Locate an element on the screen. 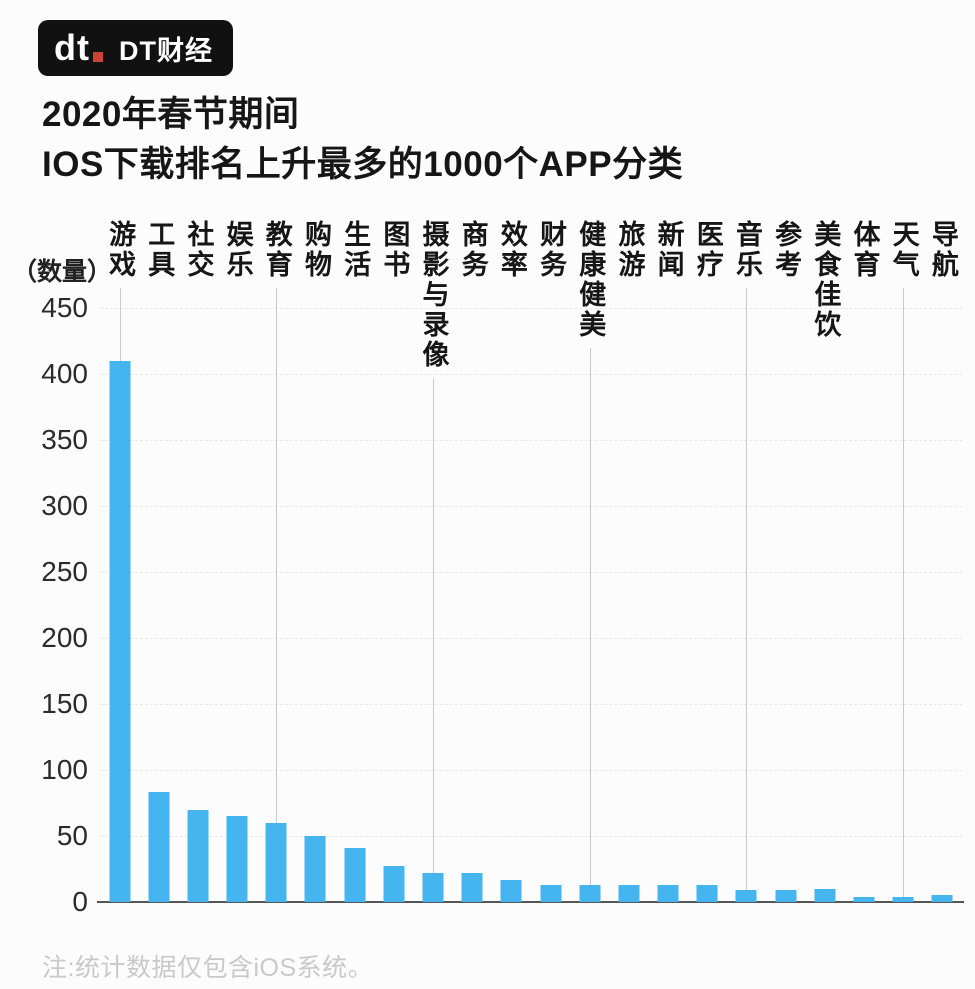 The height and width of the screenshot is (989, 975). bar-column: 商务 is located at coordinates (472, 561).